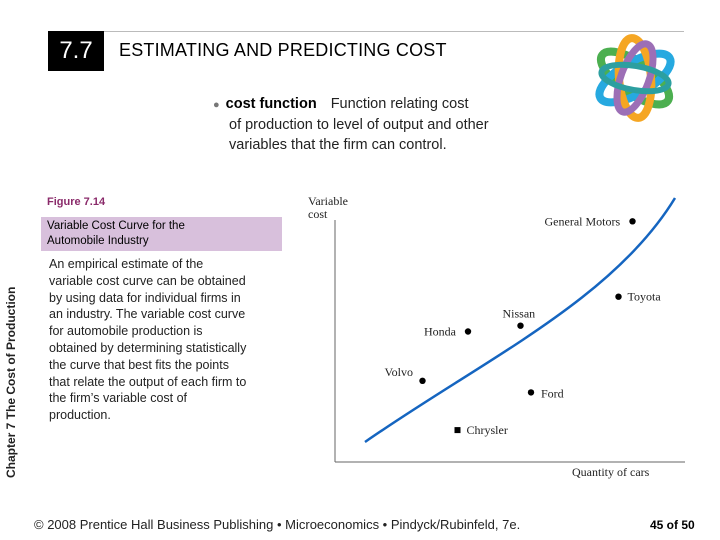 The height and width of the screenshot is (540, 720). What do you see at coordinates (440, 332) in the screenshot?
I see `label-honda: Honda` at bounding box center [440, 332].